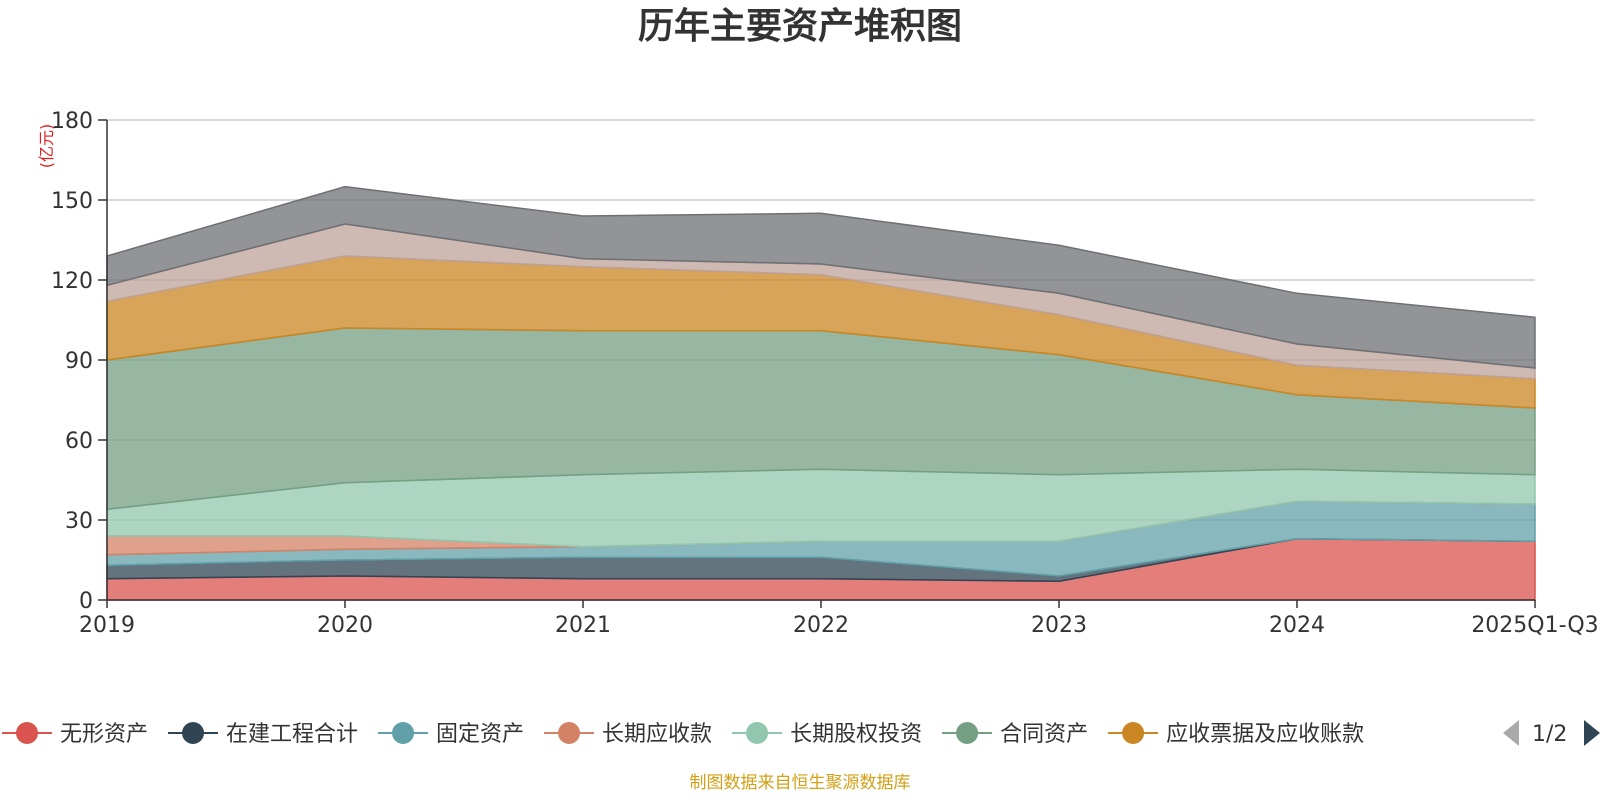  I want to click on legend-item-2: 固定资产, so click(451, 734).